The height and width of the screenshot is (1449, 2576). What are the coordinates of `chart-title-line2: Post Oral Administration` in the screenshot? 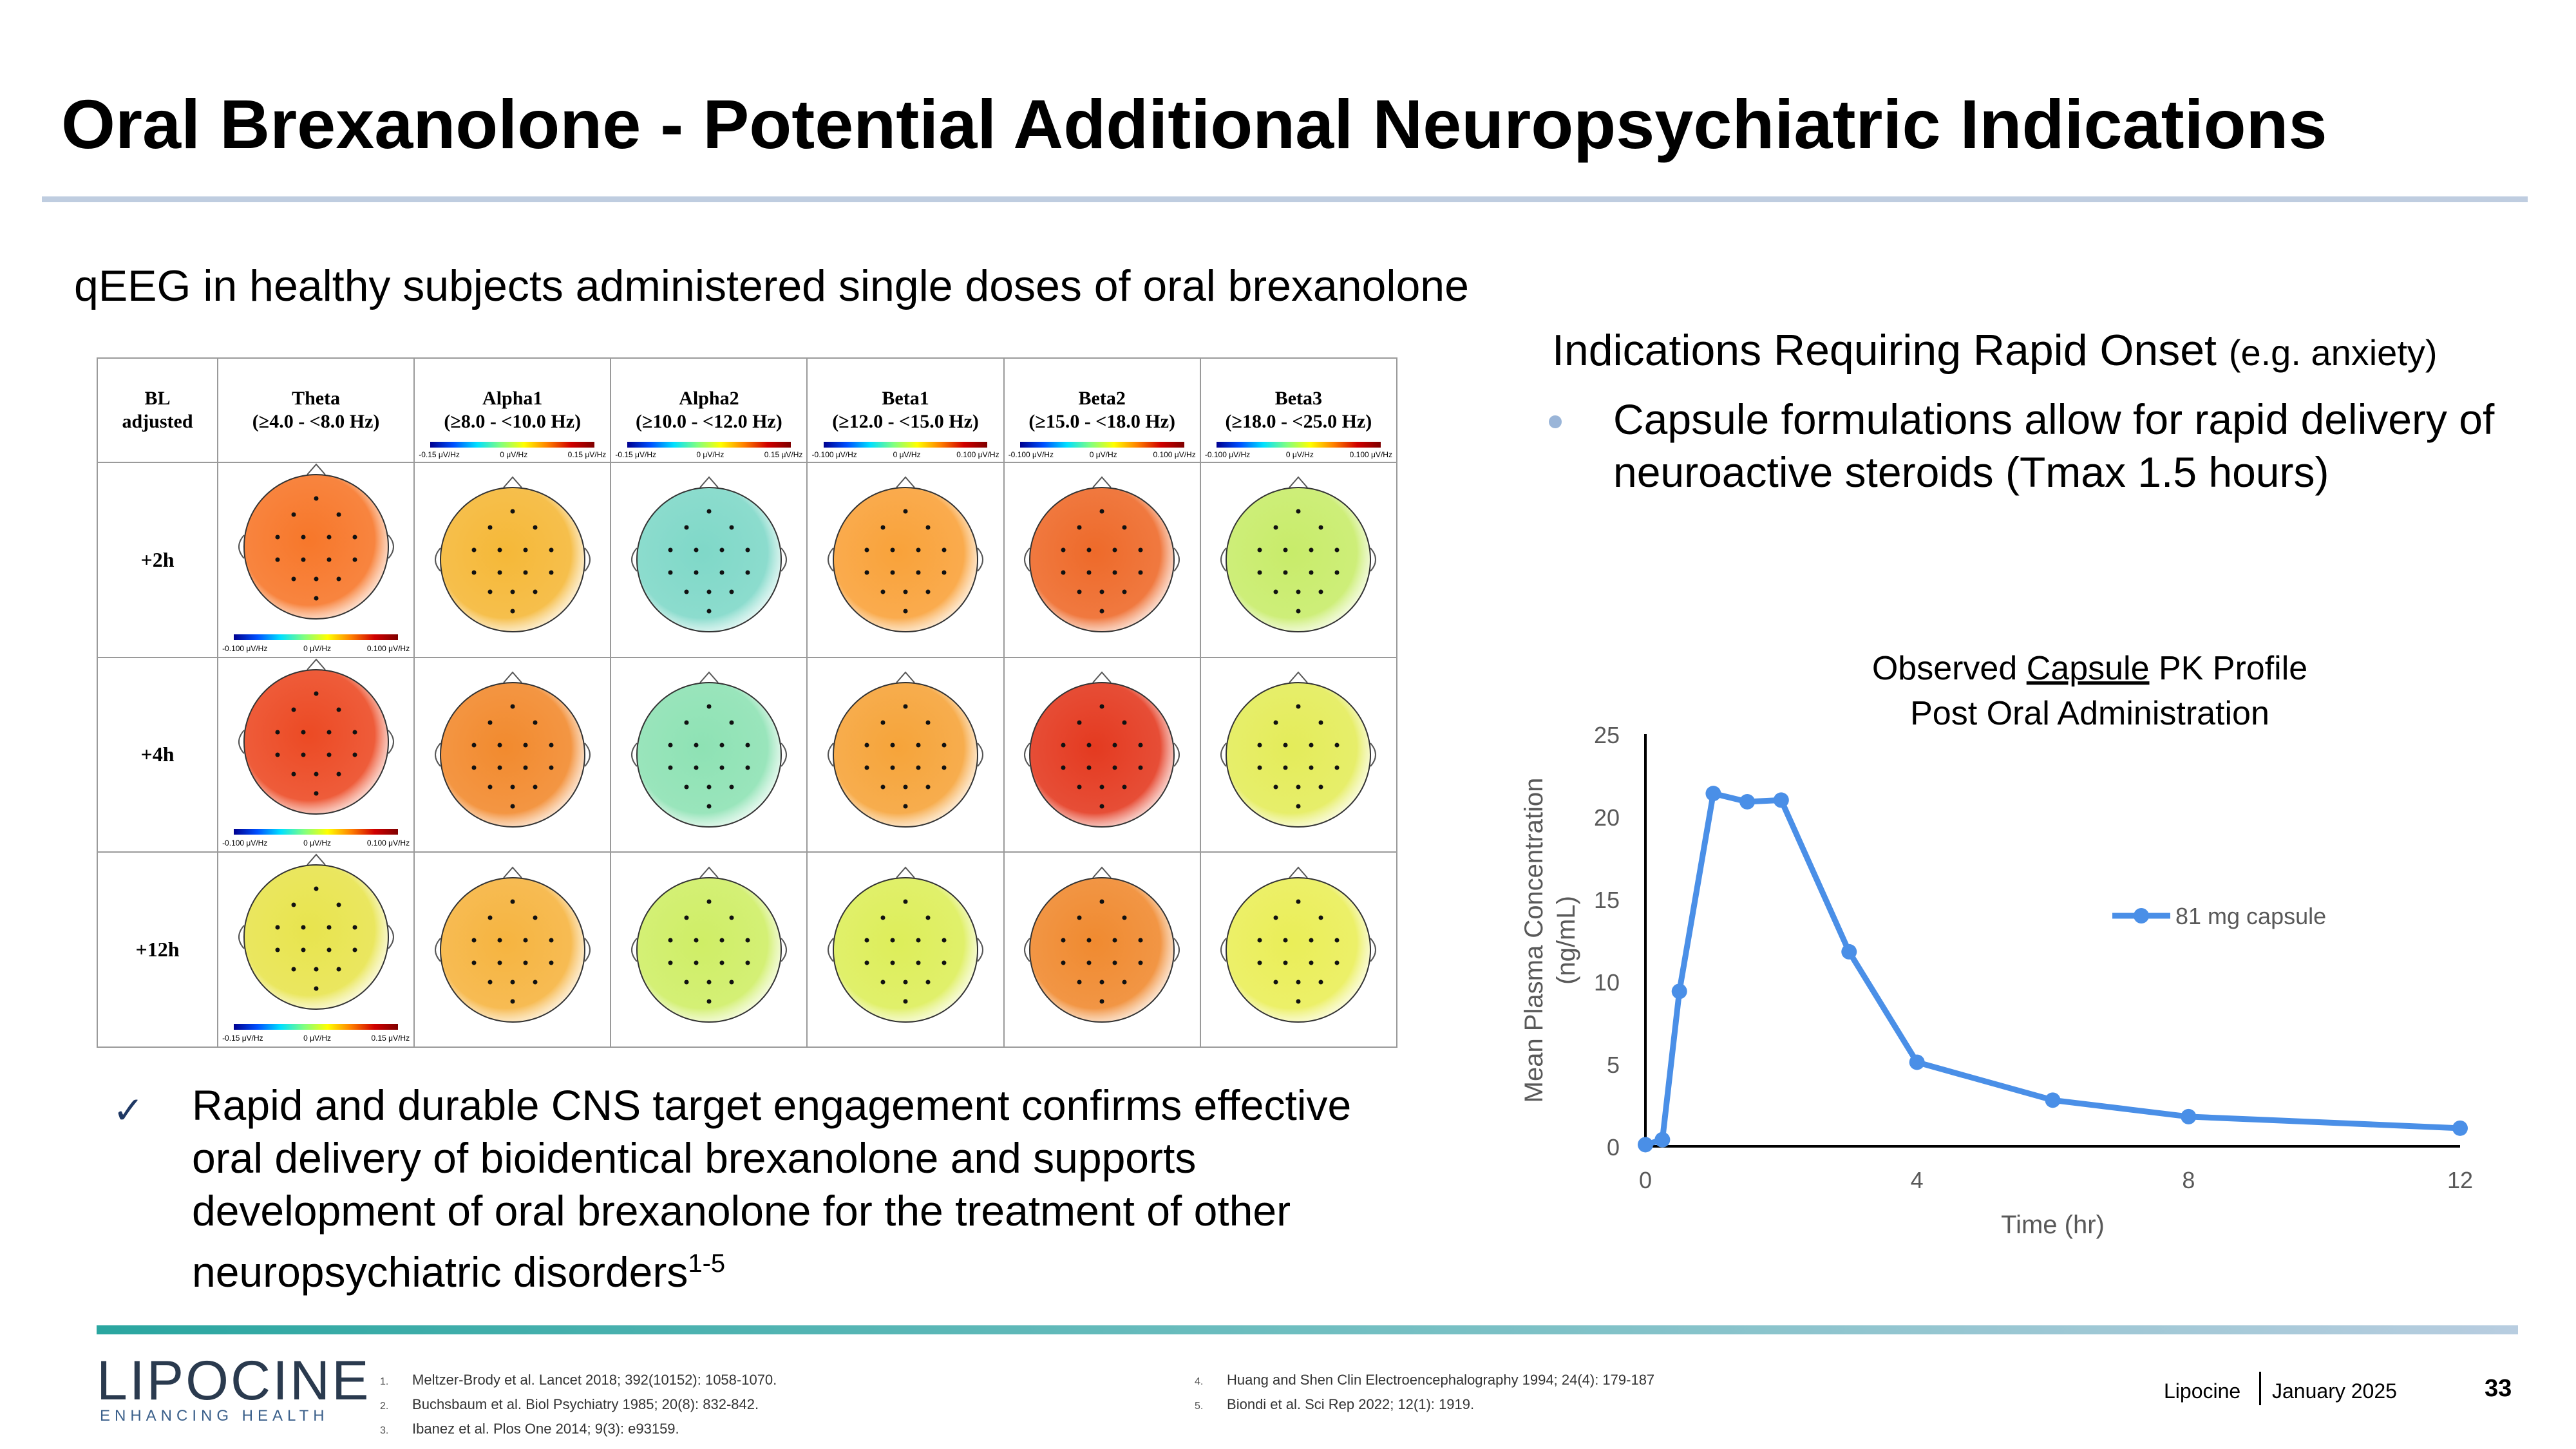 It's located at (2089, 714).